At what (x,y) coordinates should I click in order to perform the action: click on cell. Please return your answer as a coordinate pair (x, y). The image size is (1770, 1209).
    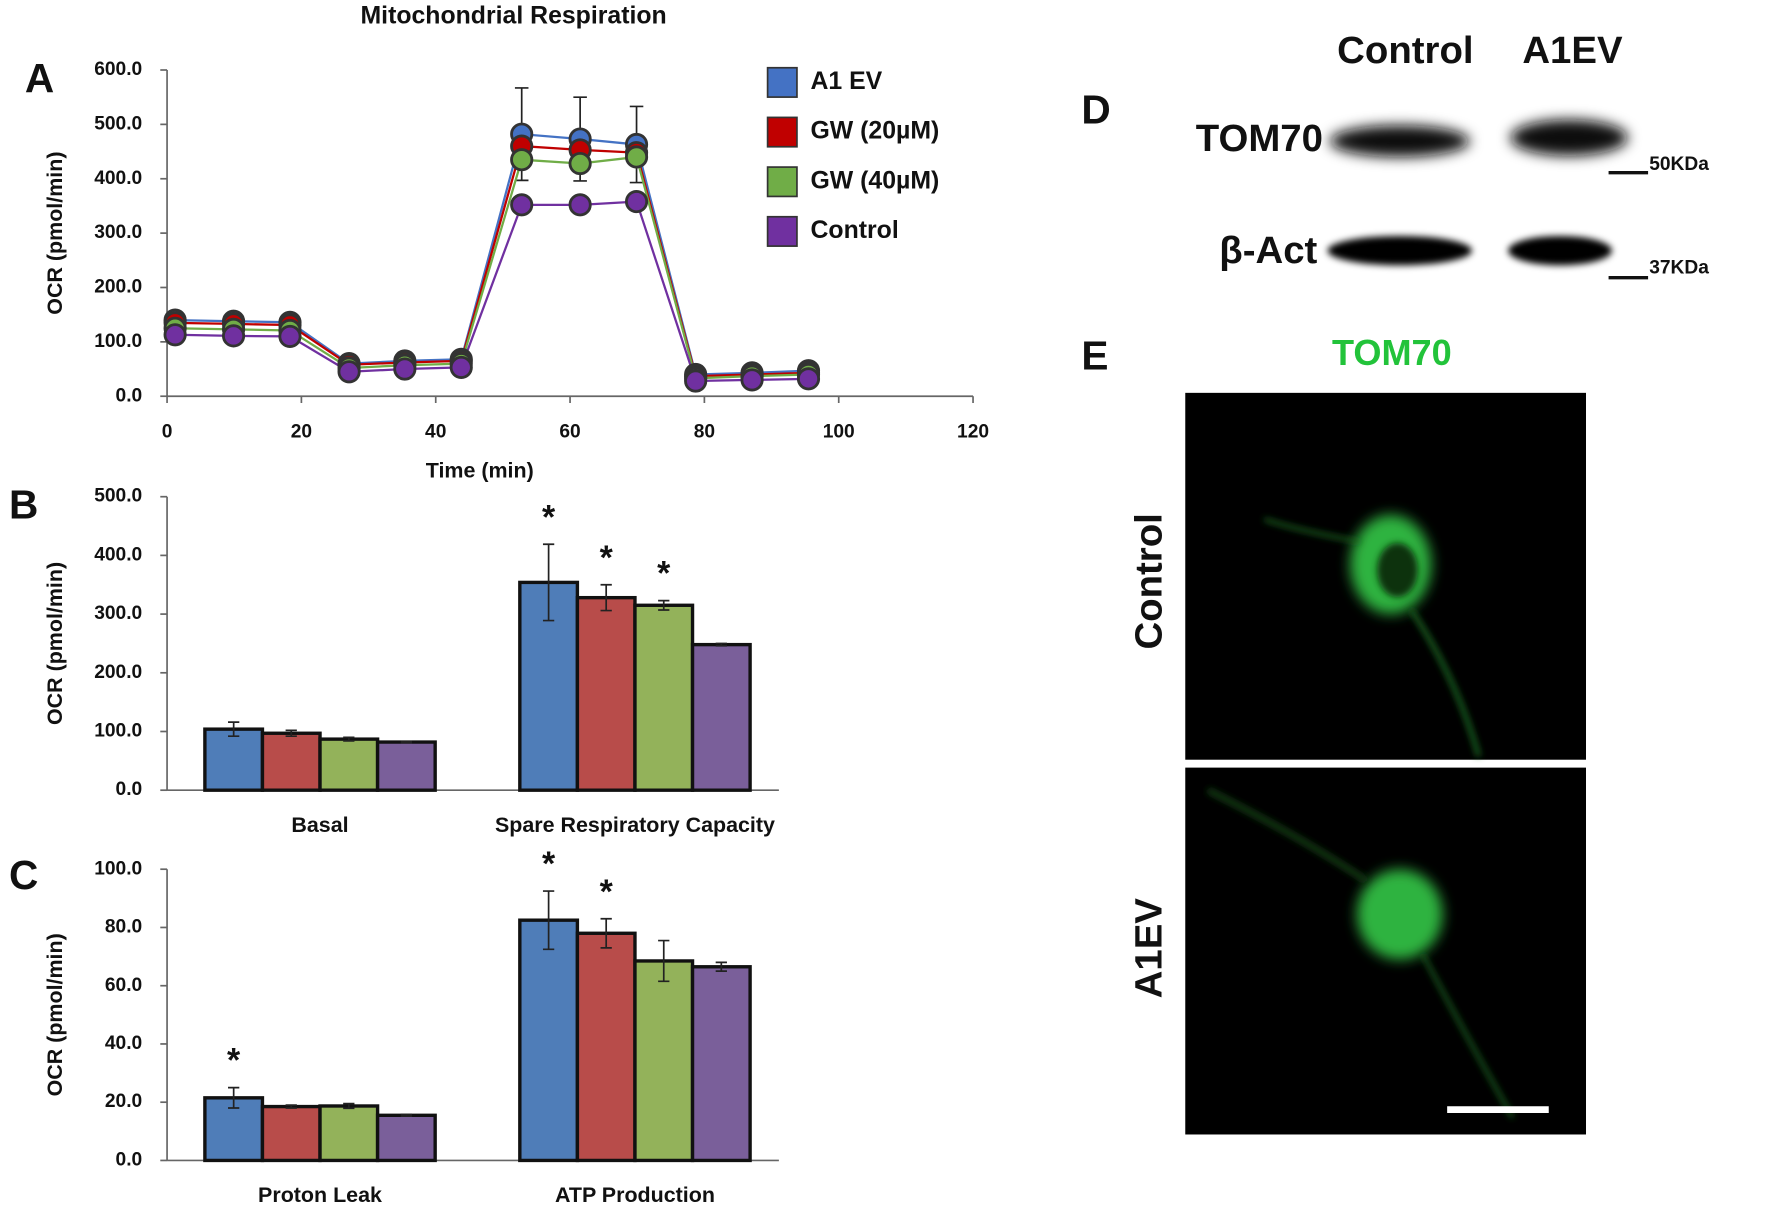
    Looking at the image, I should click on (1399, 914).